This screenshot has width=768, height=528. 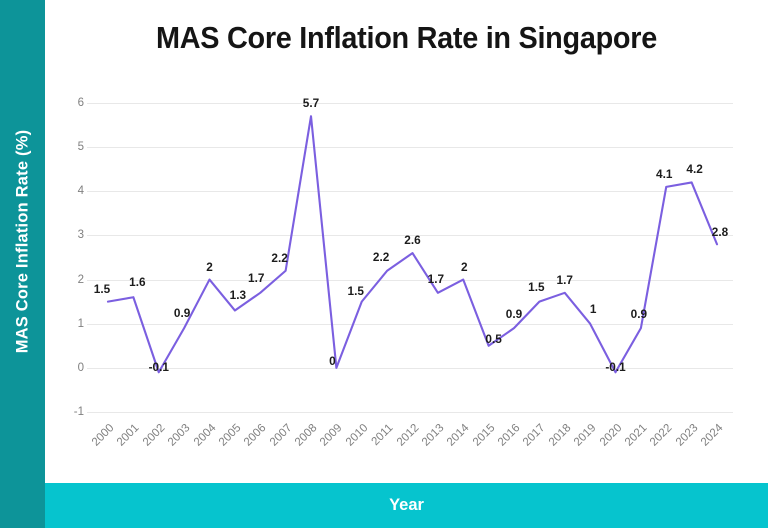 I want to click on bottom-teal-band, so click(x=406, y=505).